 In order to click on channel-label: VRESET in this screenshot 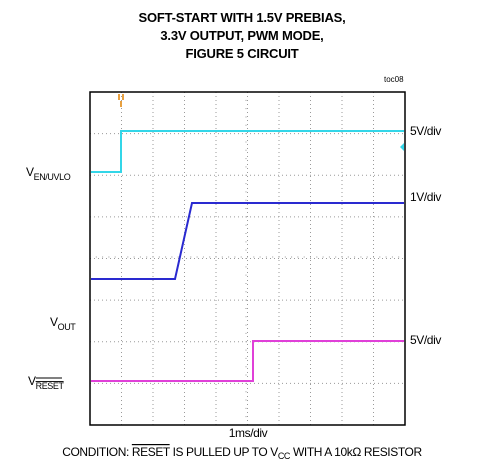, I will do `click(46, 382)`.